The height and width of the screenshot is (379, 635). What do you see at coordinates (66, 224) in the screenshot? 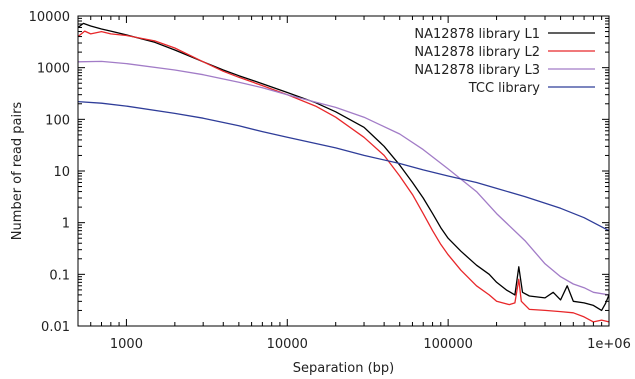
I see `y-tick-label: 1` at bounding box center [66, 224].